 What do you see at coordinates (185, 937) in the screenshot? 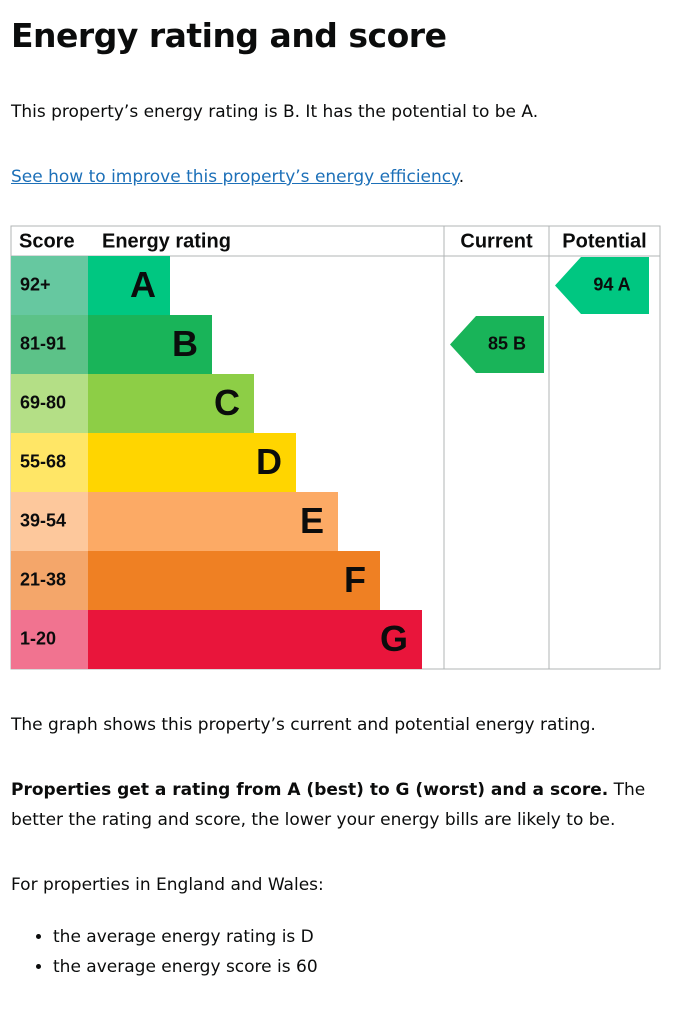
I see `bullet: the average energy rating is D` at bounding box center [185, 937].